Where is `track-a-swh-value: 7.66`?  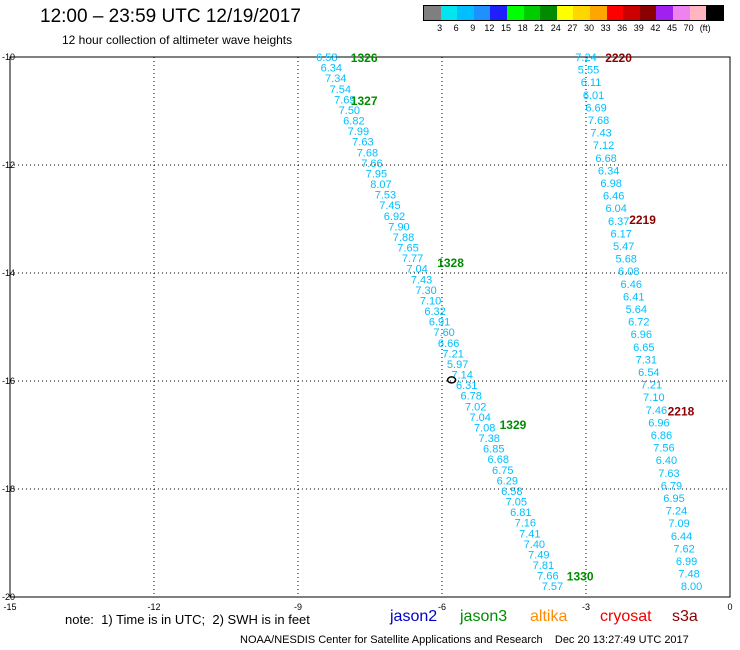
track-a-swh-value: 7.66 is located at coordinates (547, 577).